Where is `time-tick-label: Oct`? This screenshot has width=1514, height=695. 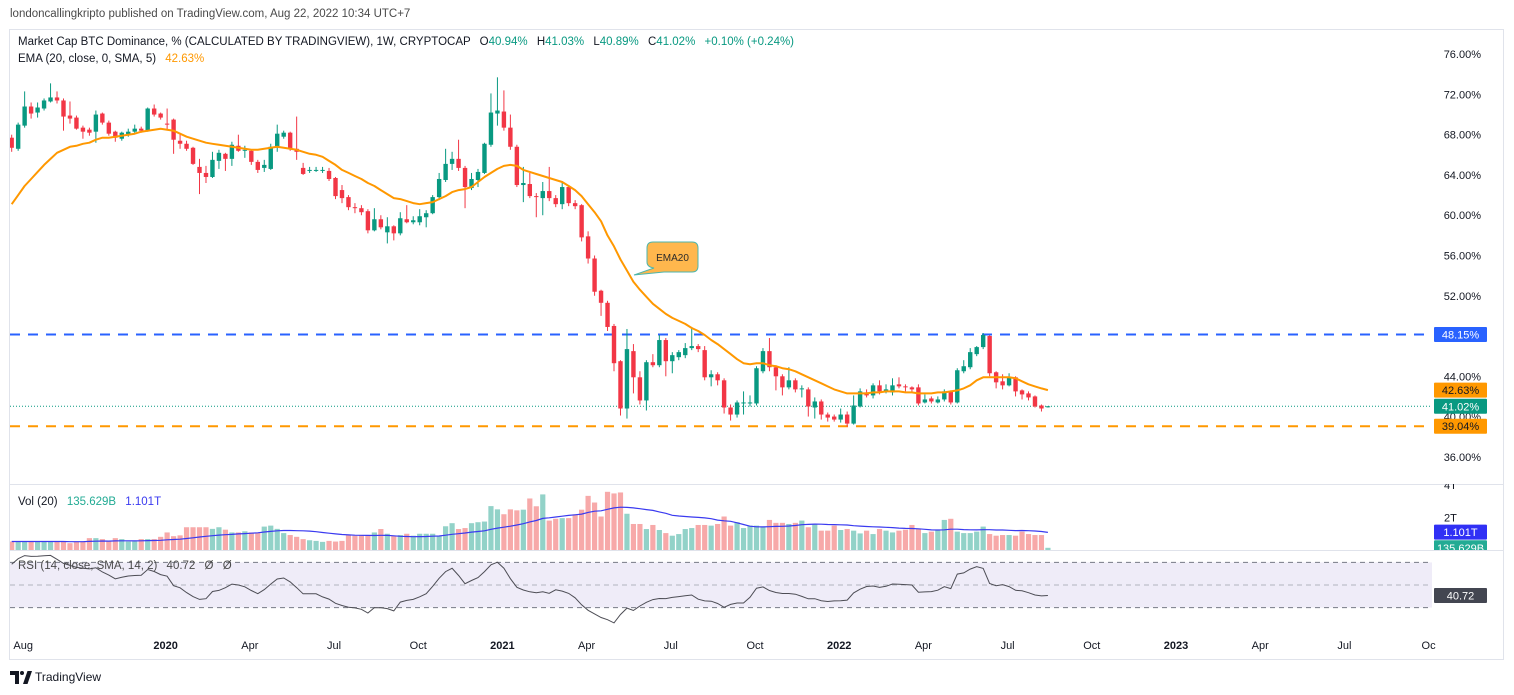
time-tick-label: Oct is located at coordinates (754, 646).